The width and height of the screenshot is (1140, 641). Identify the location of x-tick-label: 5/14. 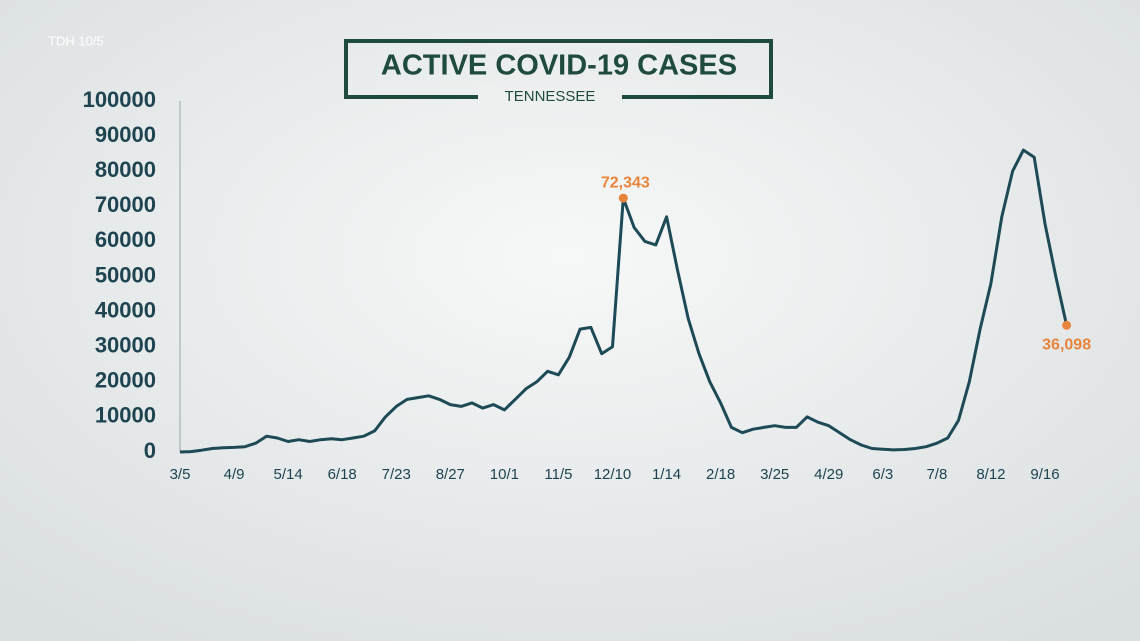
(288, 474).